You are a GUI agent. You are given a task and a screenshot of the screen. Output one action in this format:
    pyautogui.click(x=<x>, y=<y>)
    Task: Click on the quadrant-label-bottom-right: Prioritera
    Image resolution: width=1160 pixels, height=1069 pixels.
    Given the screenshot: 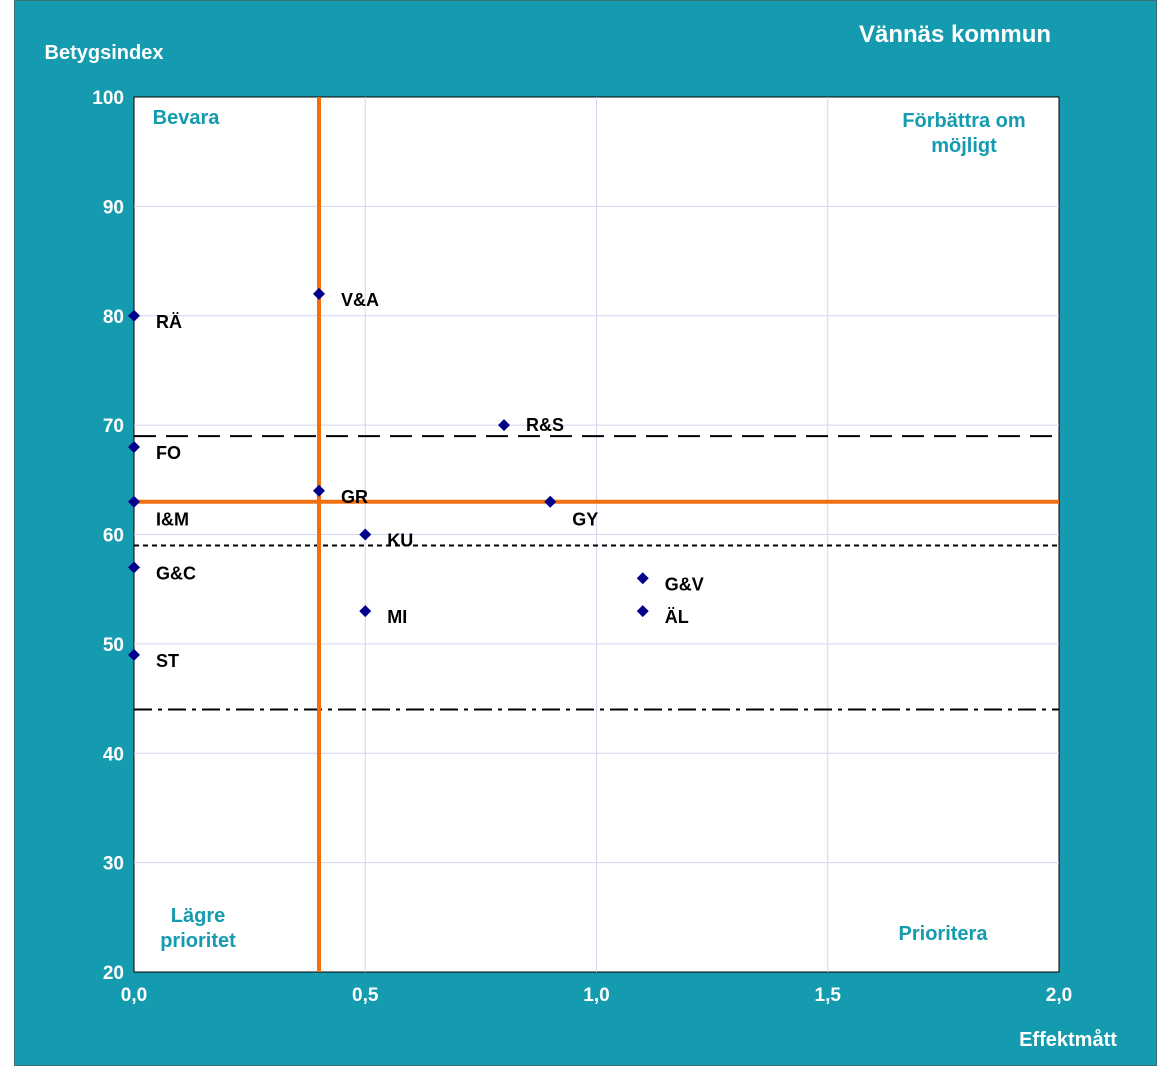 What is the action you would take?
    pyautogui.click(x=944, y=934)
    